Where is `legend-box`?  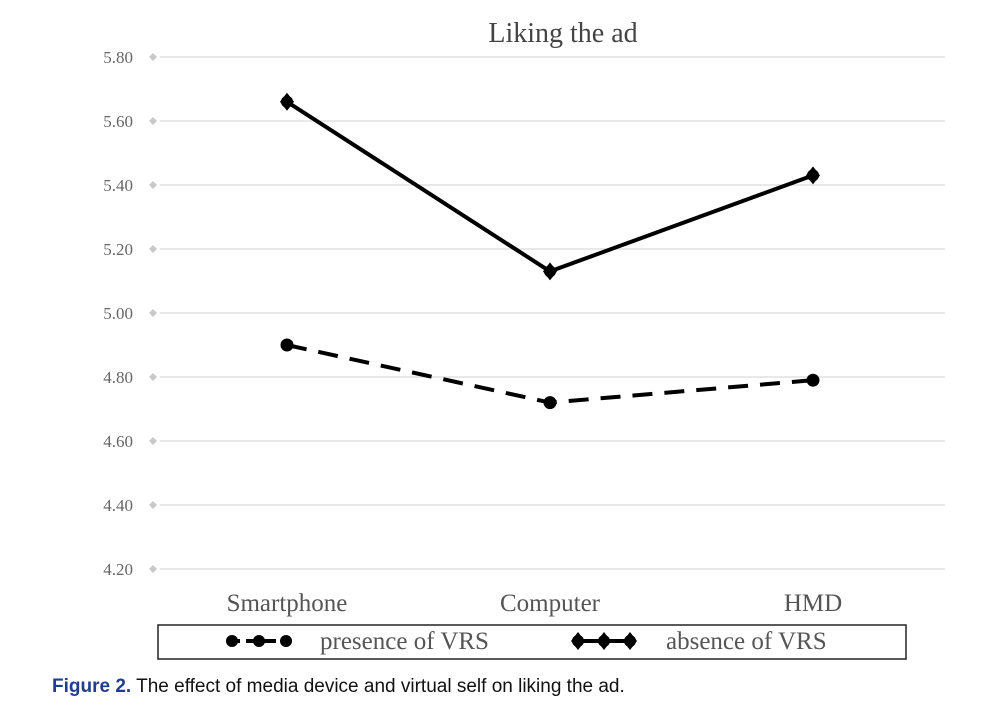
legend-box is located at coordinates (532, 642).